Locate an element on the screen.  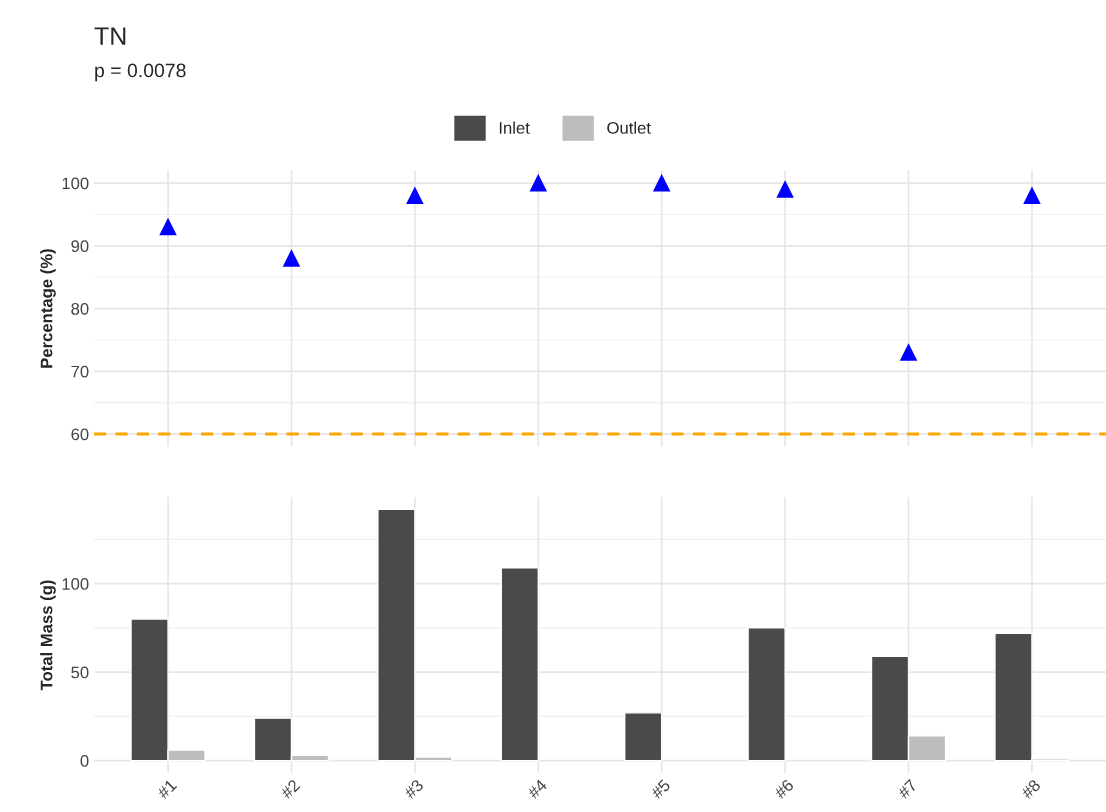
x-tick-label: #7 is located at coordinates (907, 789).